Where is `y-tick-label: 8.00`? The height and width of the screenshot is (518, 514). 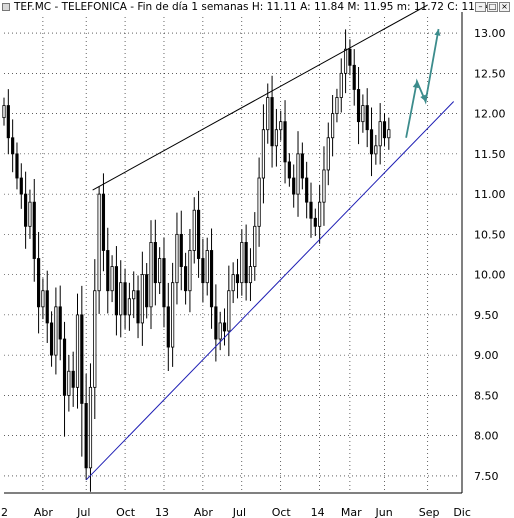
y-tick-label: 8.00 is located at coordinates (486, 436).